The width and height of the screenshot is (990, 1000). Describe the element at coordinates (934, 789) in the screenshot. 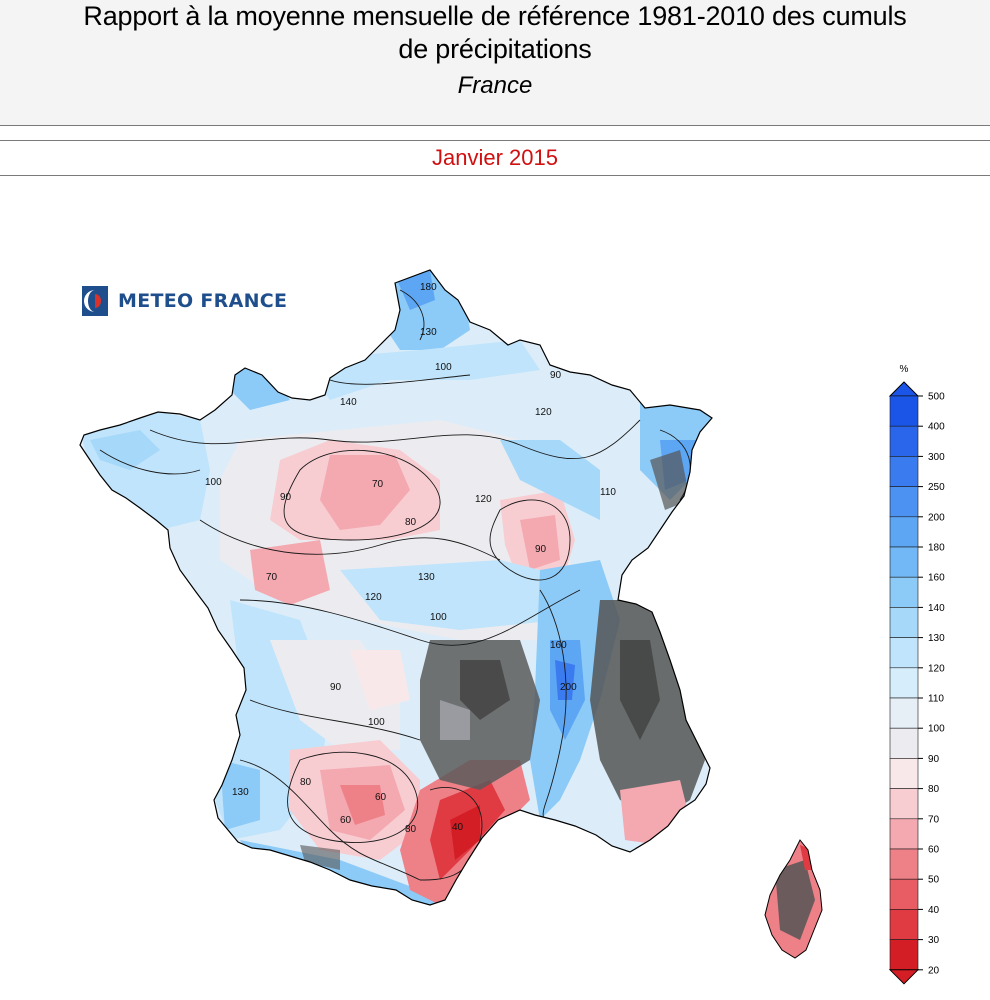

I see `legend-level-label: 80` at that location.